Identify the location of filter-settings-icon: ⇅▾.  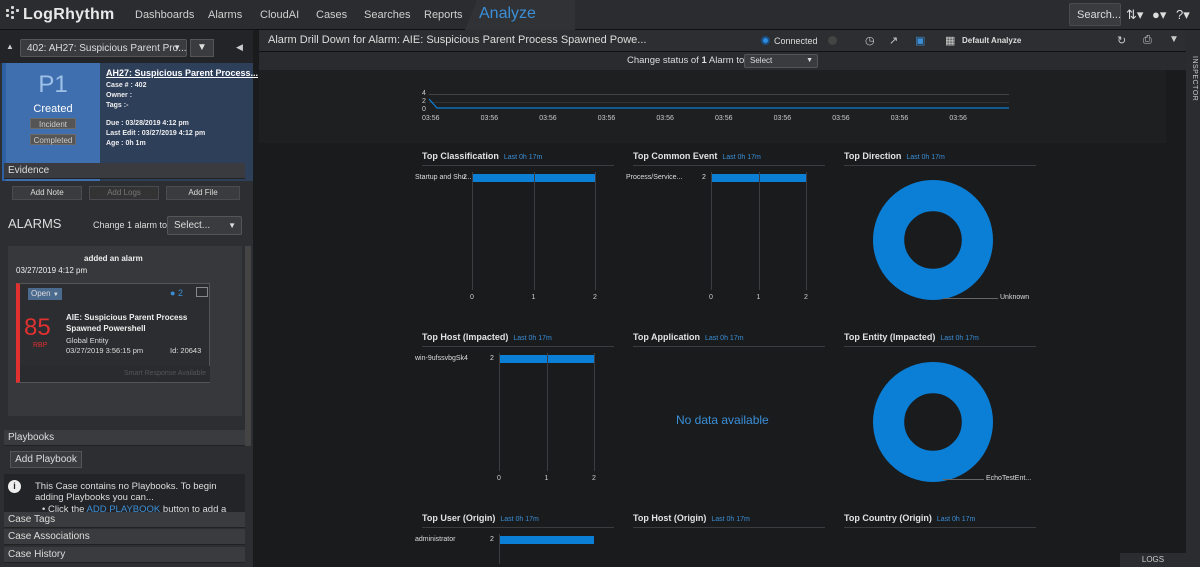
(1135, 14).